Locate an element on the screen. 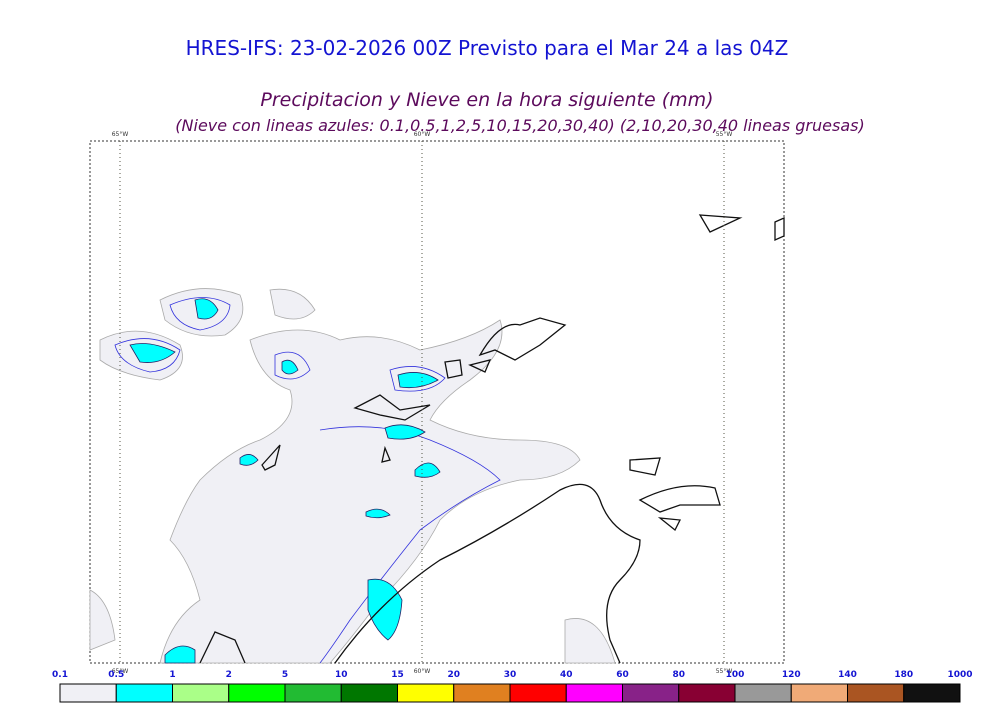 The height and width of the screenshot is (707, 1000). colorbar: 0.1 0.5 1 2 5 10 15 20 30 40 60 80 100 120 140 180 1000 is located at coordinates (512, 686).